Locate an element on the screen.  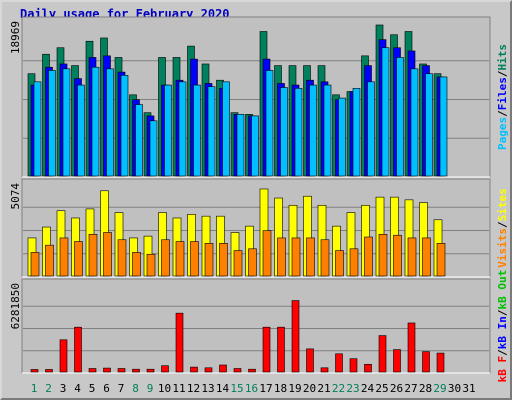
x-tick-label: 7 is located at coordinates (121, 388).